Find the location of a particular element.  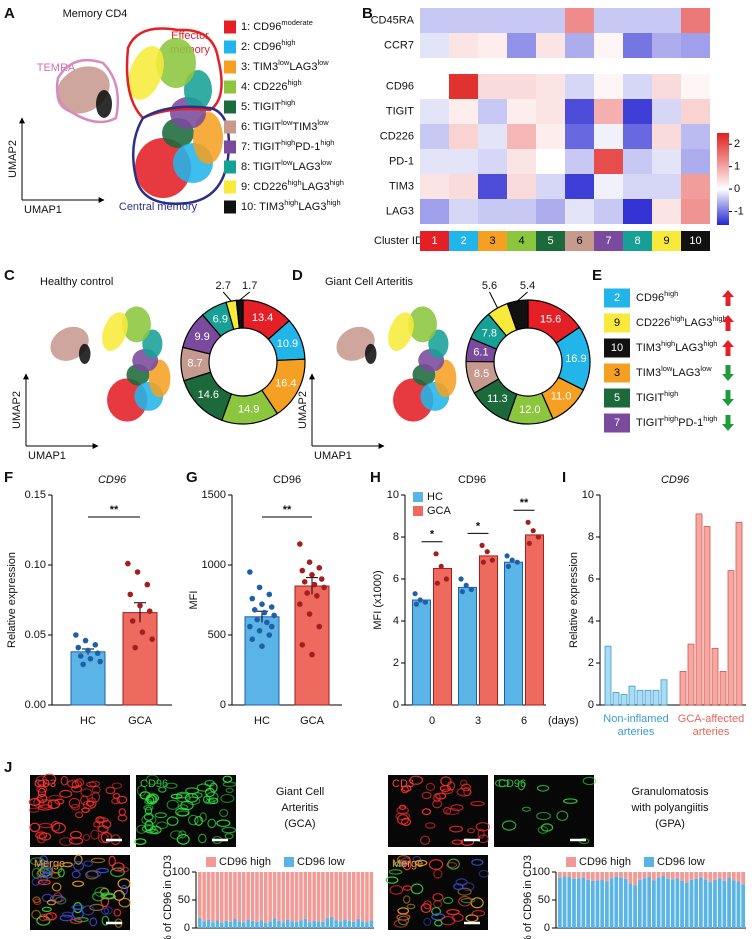

panel-label: E is located at coordinates (597, 275).